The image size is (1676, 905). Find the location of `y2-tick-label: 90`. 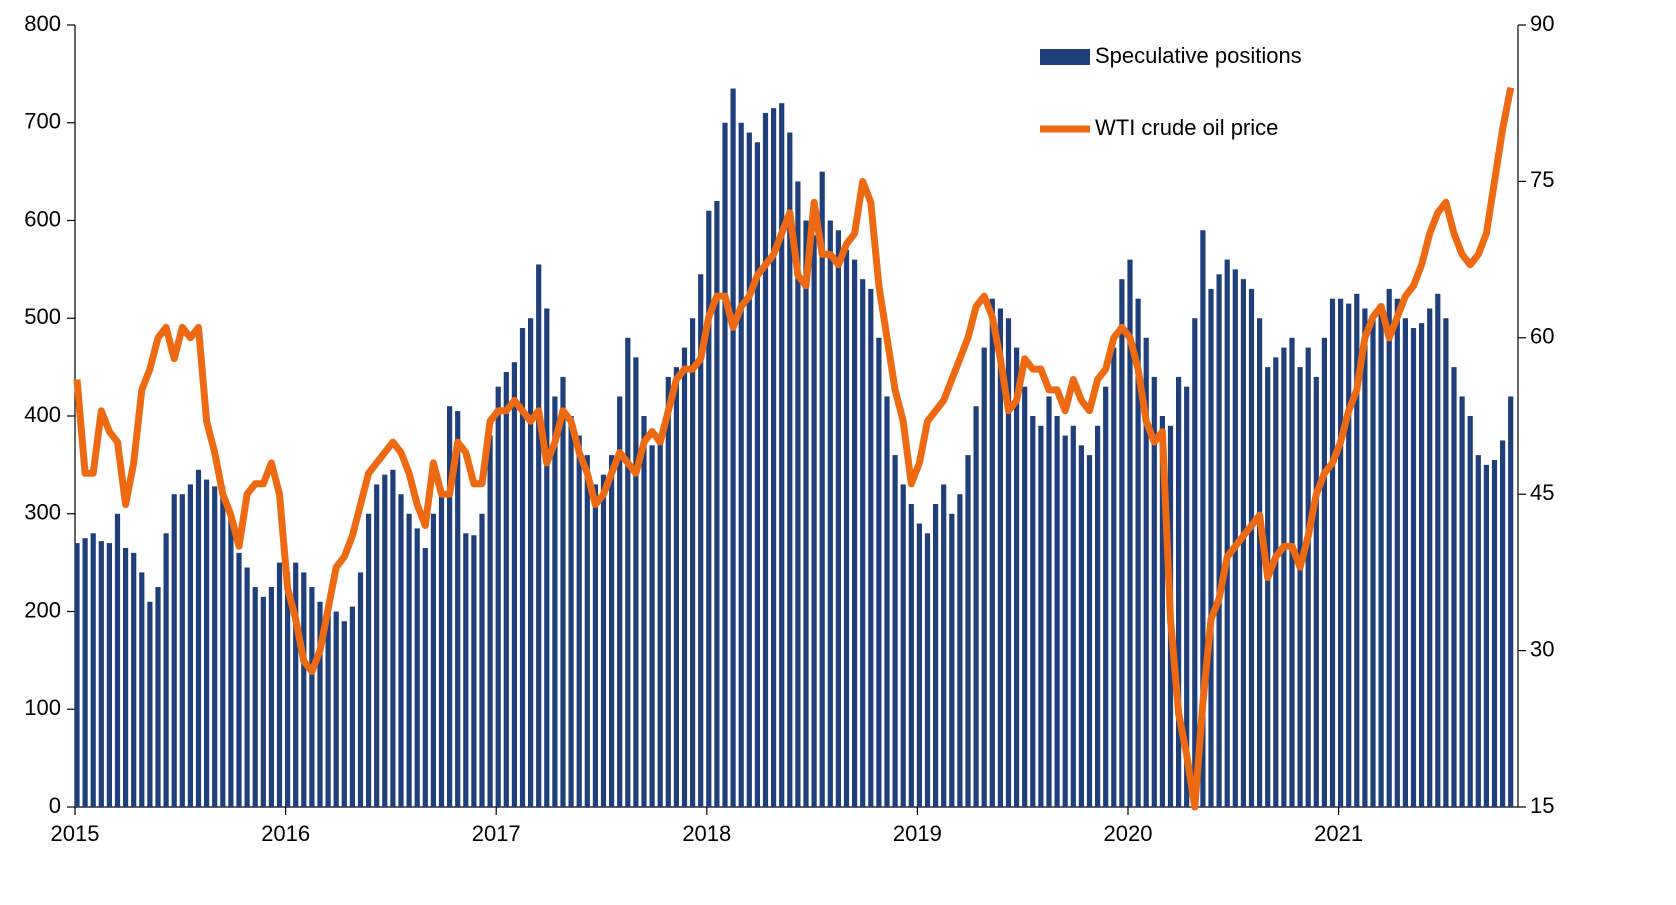

y2-tick-label: 90 is located at coordinates (1542, 23).